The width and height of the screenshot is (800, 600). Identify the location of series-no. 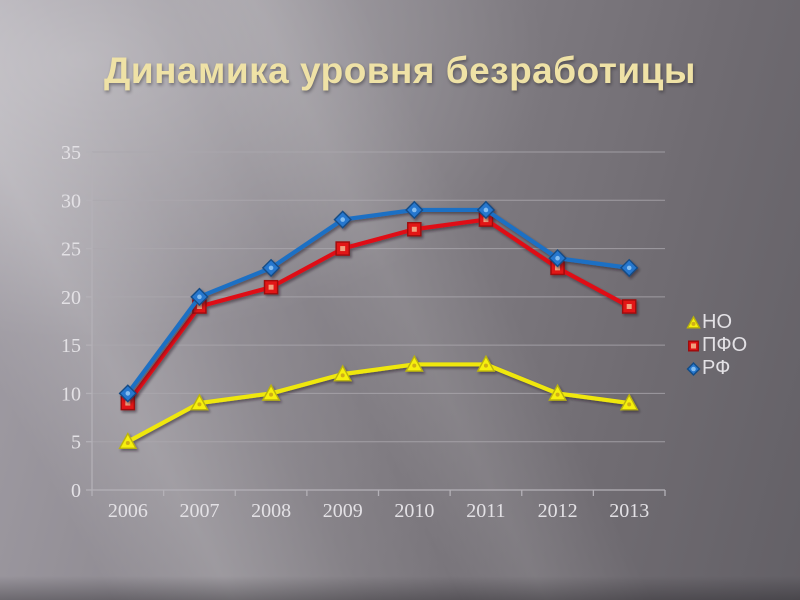
(378, 401).